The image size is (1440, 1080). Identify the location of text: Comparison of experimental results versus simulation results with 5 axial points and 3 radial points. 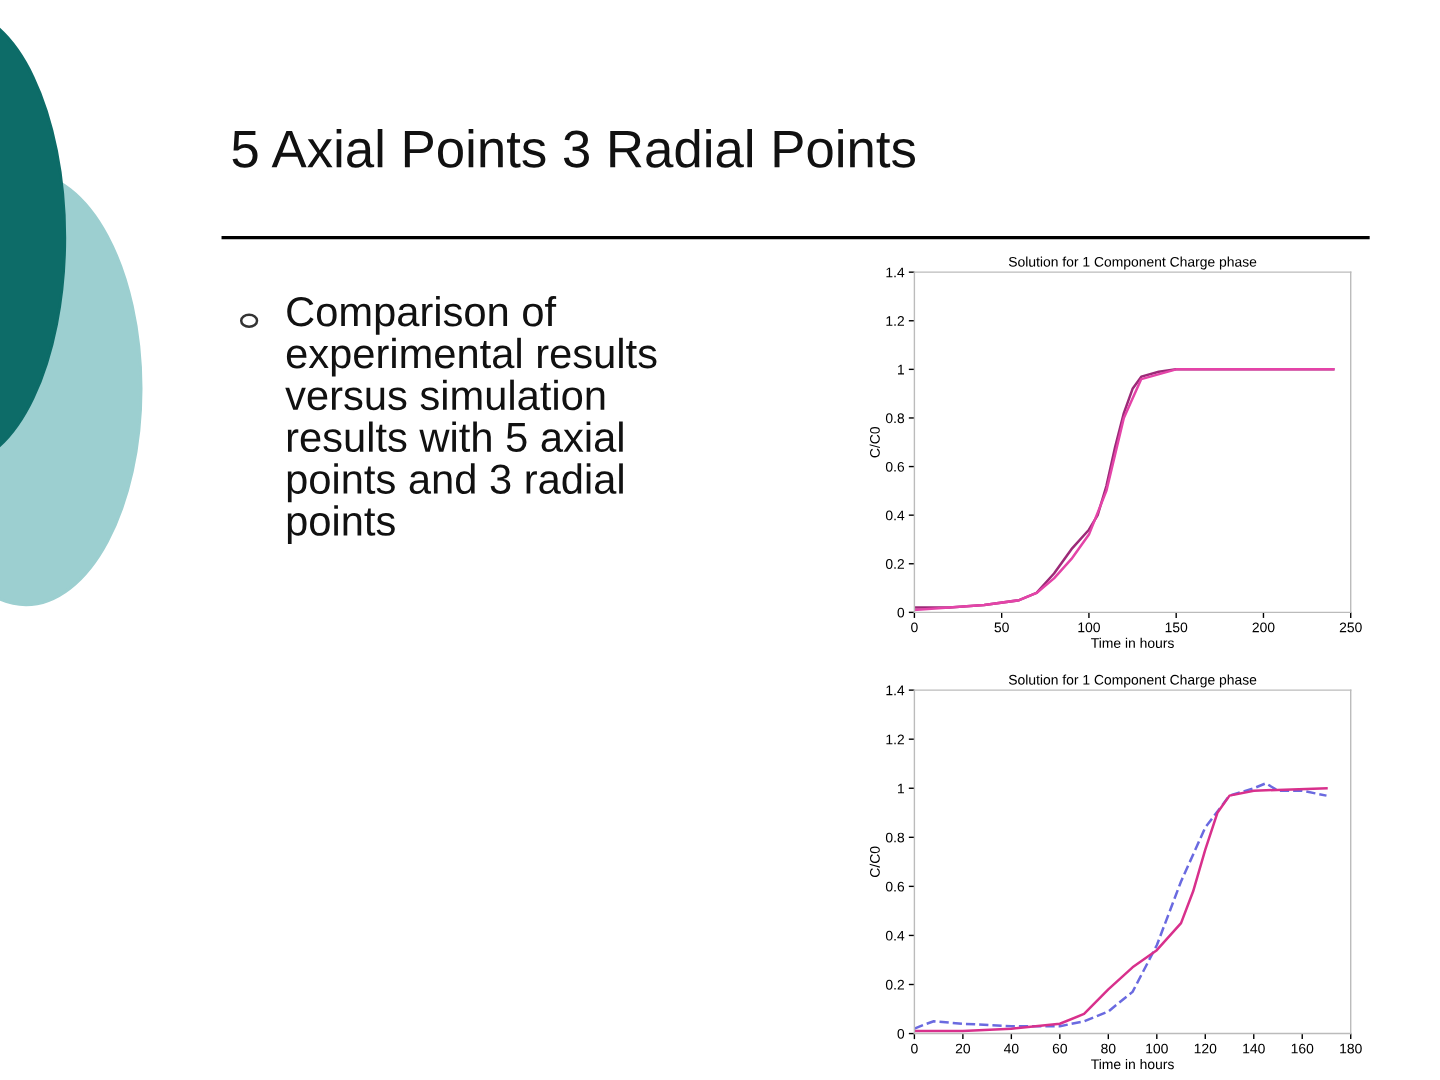
(471, 420).